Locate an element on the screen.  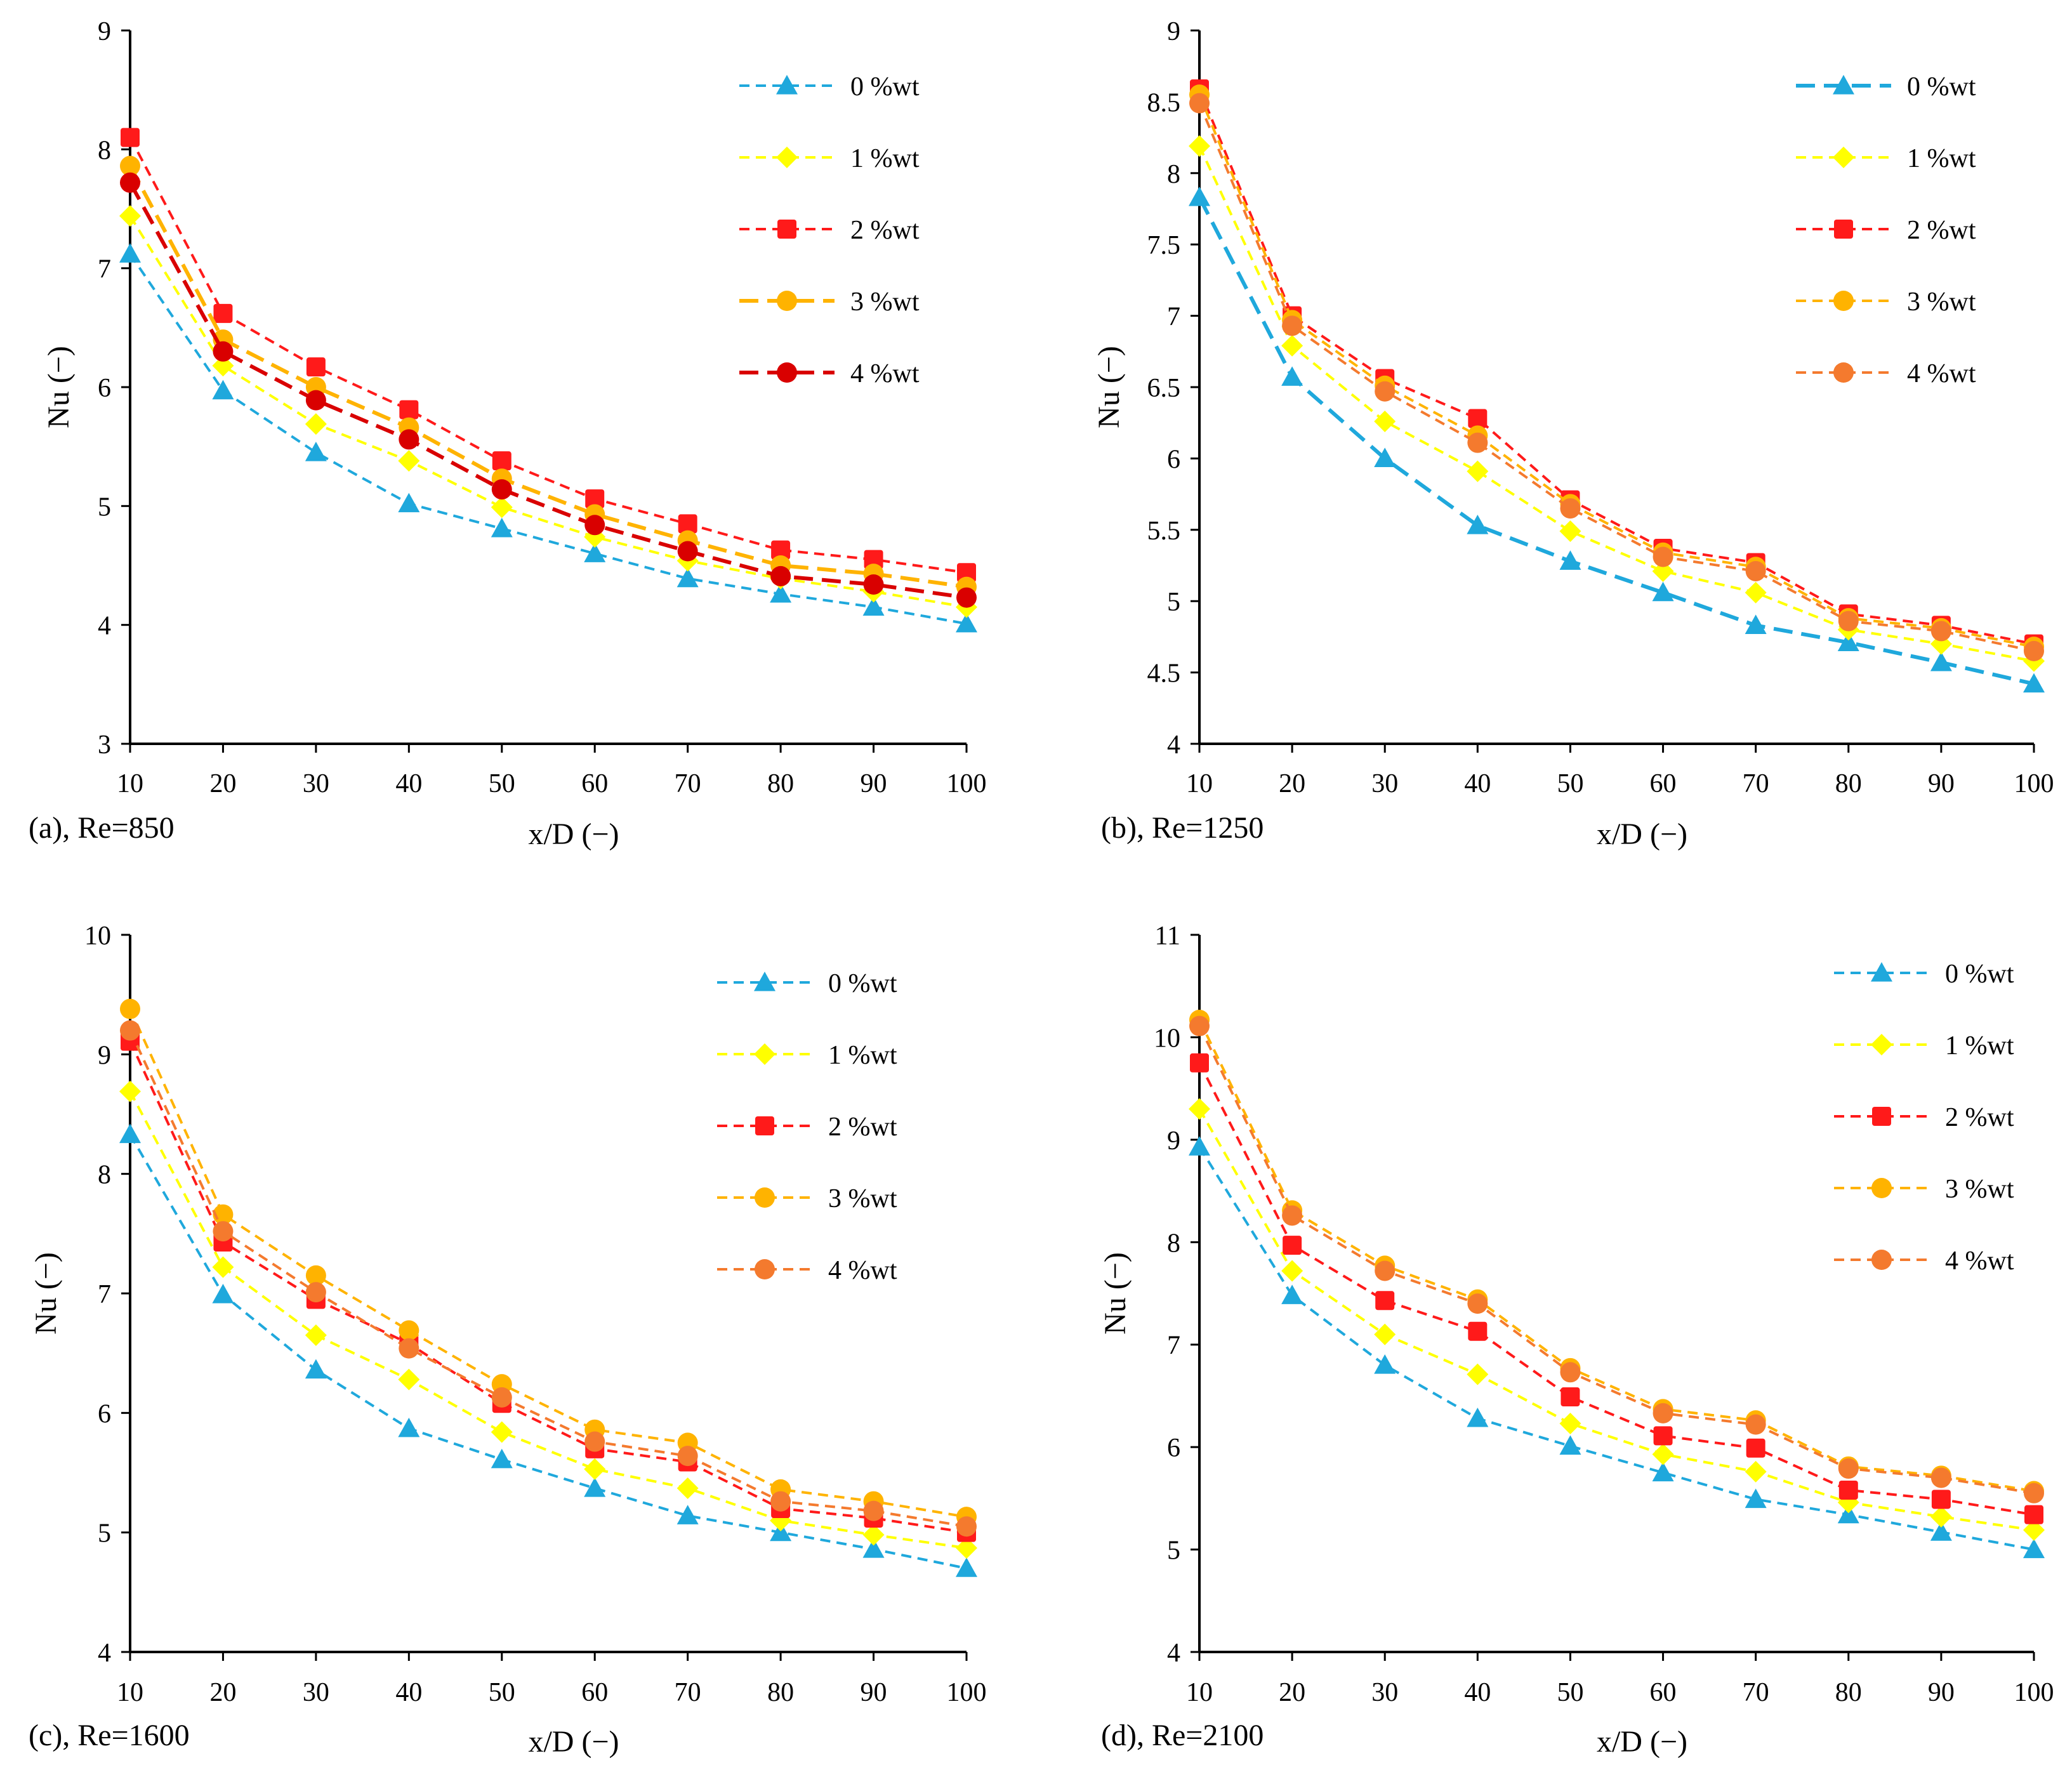
legend-entry: 4 %wt is located at coordinates (829, 374).